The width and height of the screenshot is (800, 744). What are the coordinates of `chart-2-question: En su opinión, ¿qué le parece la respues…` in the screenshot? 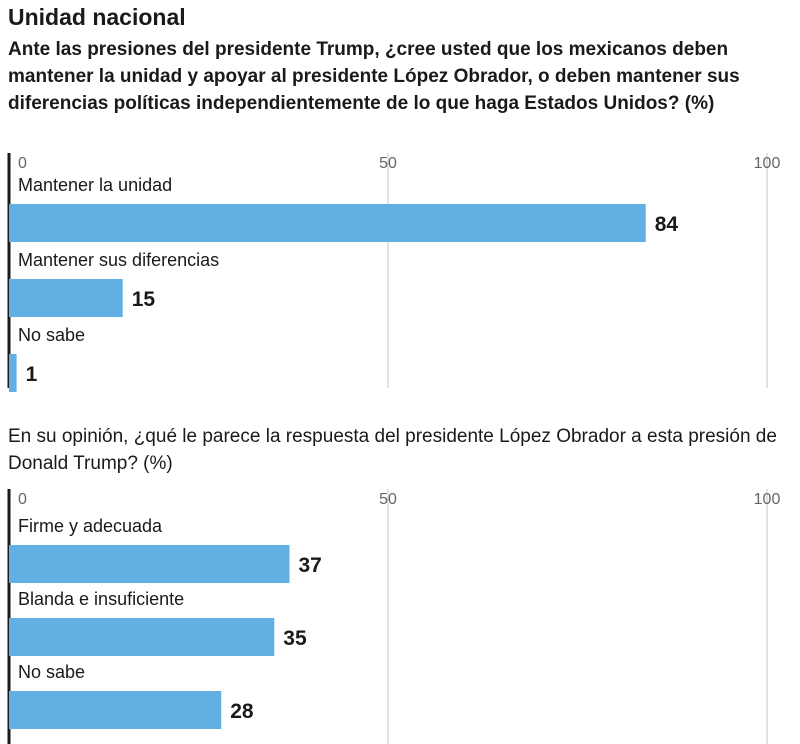 It's located at (392, 450).